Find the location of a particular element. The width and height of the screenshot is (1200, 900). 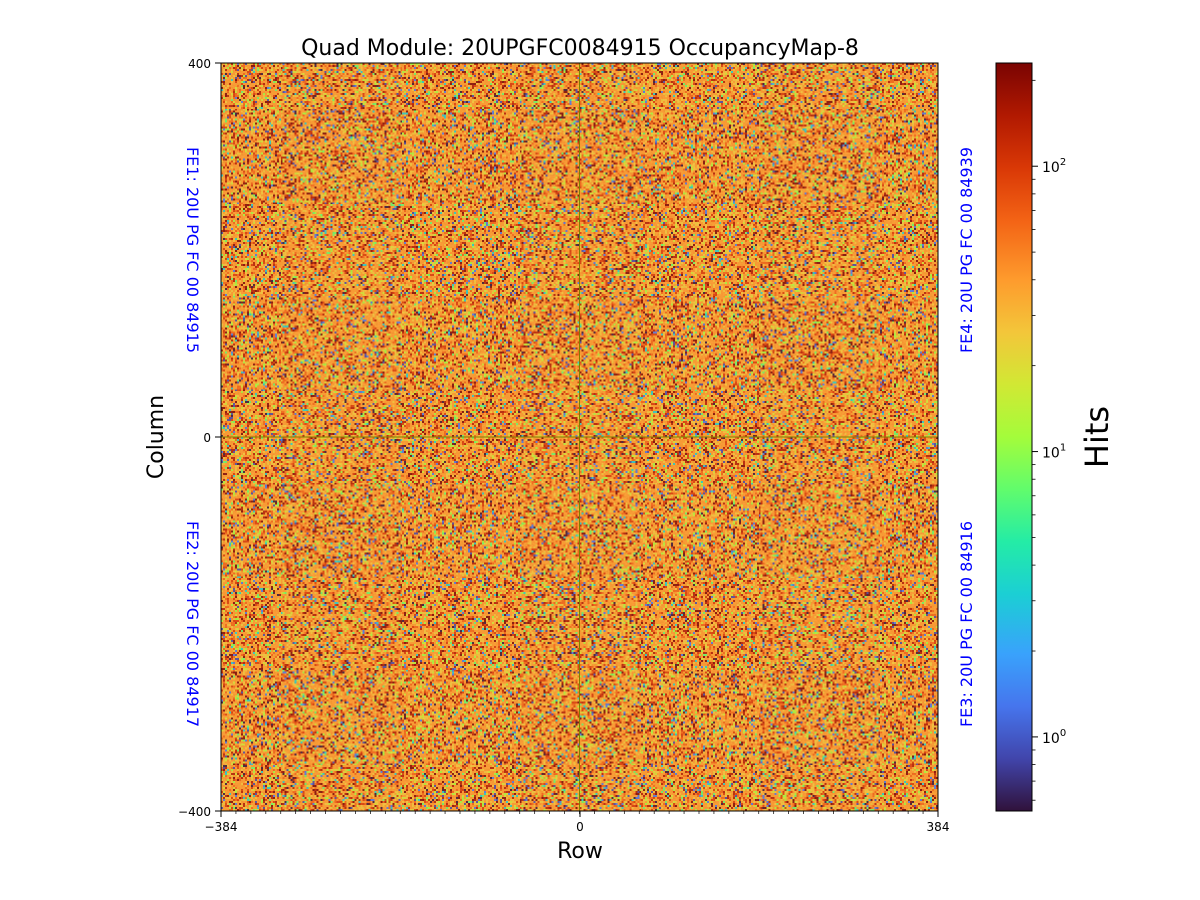

colorbar-tick-label-1e1: 10¹ is located at coordinates (1054, 452).